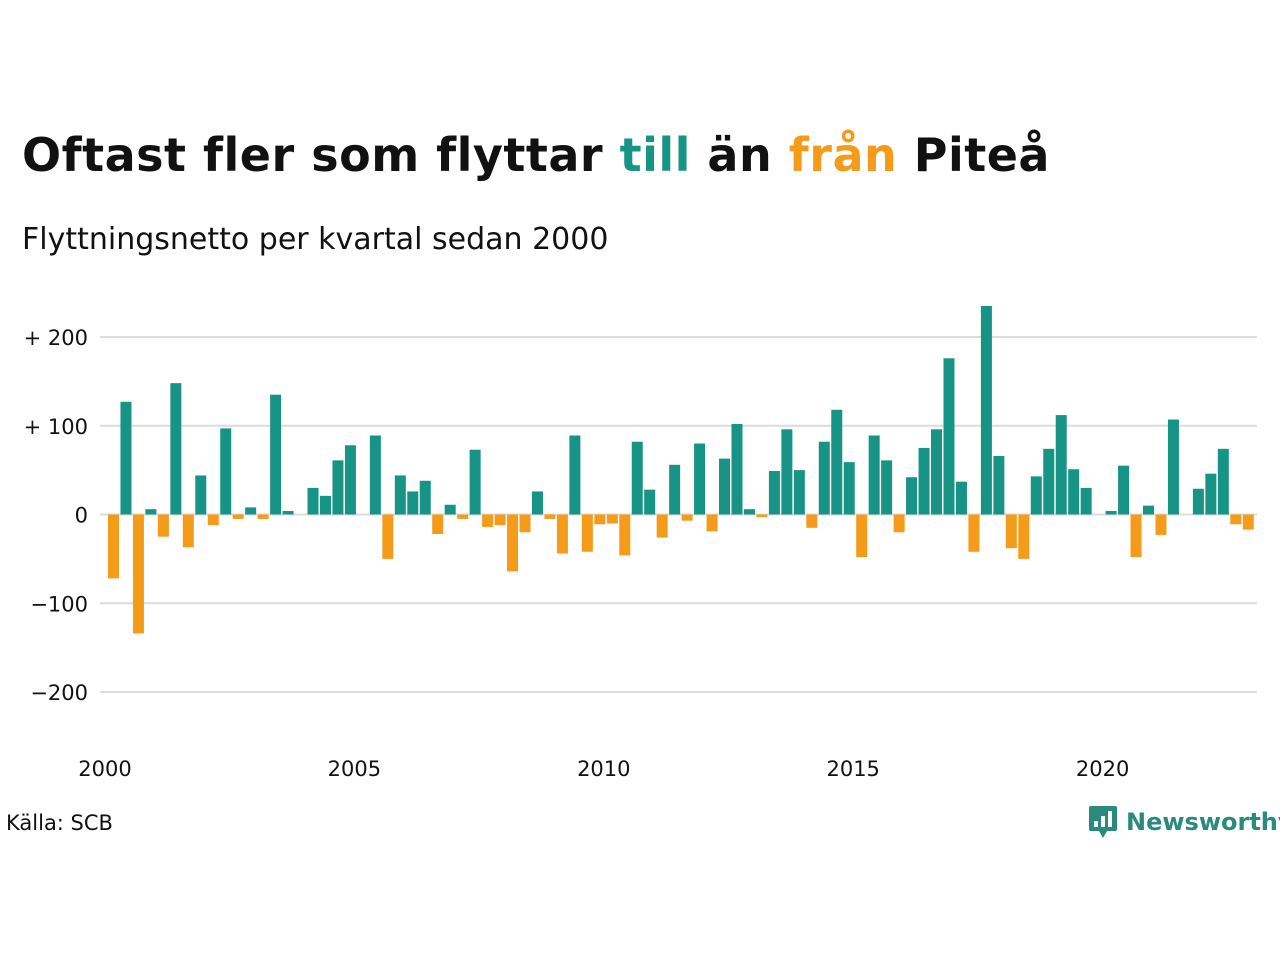  I want to click on y-axis-labels: + 200 + 100 0 −100 −200, so click(56, 515).